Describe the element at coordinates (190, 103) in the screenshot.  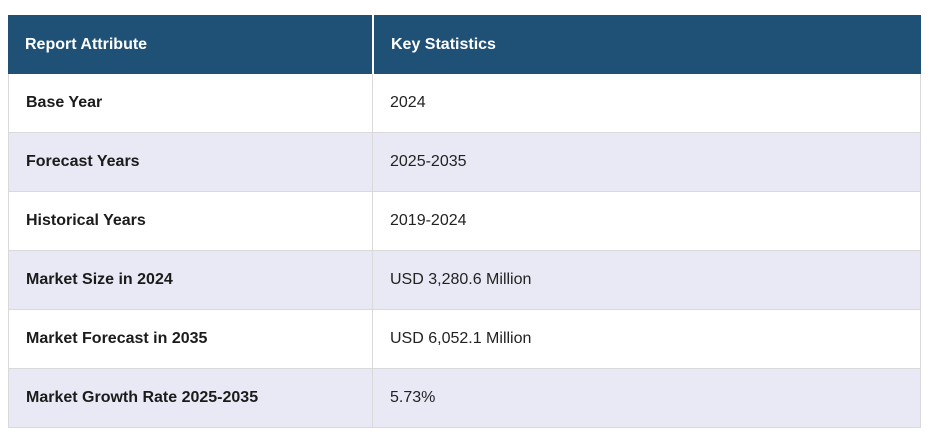
I see `row-attribute-label: Base Year` at that location.